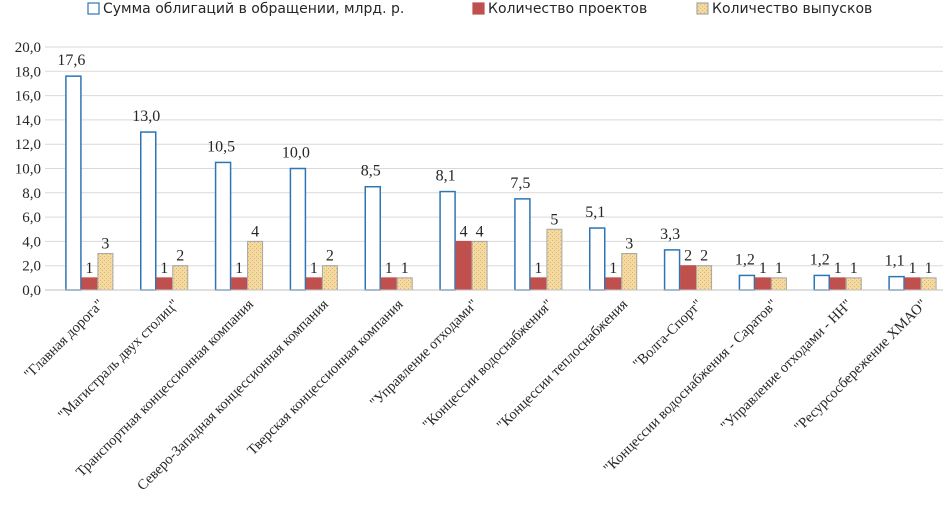 Image resolution: width=946 pixels, height=527 pixels. Describe the element at coordinates (325, 377) in the screenshot. I see `x-tick-label: Тверская концессионная компания` at that location.